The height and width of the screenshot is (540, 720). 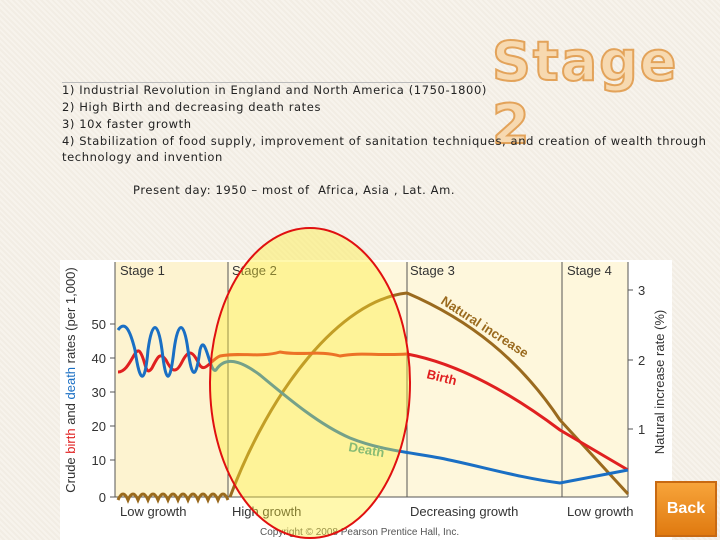 I want to click on stage-label: Stage 3, so click(x=432, y=270).